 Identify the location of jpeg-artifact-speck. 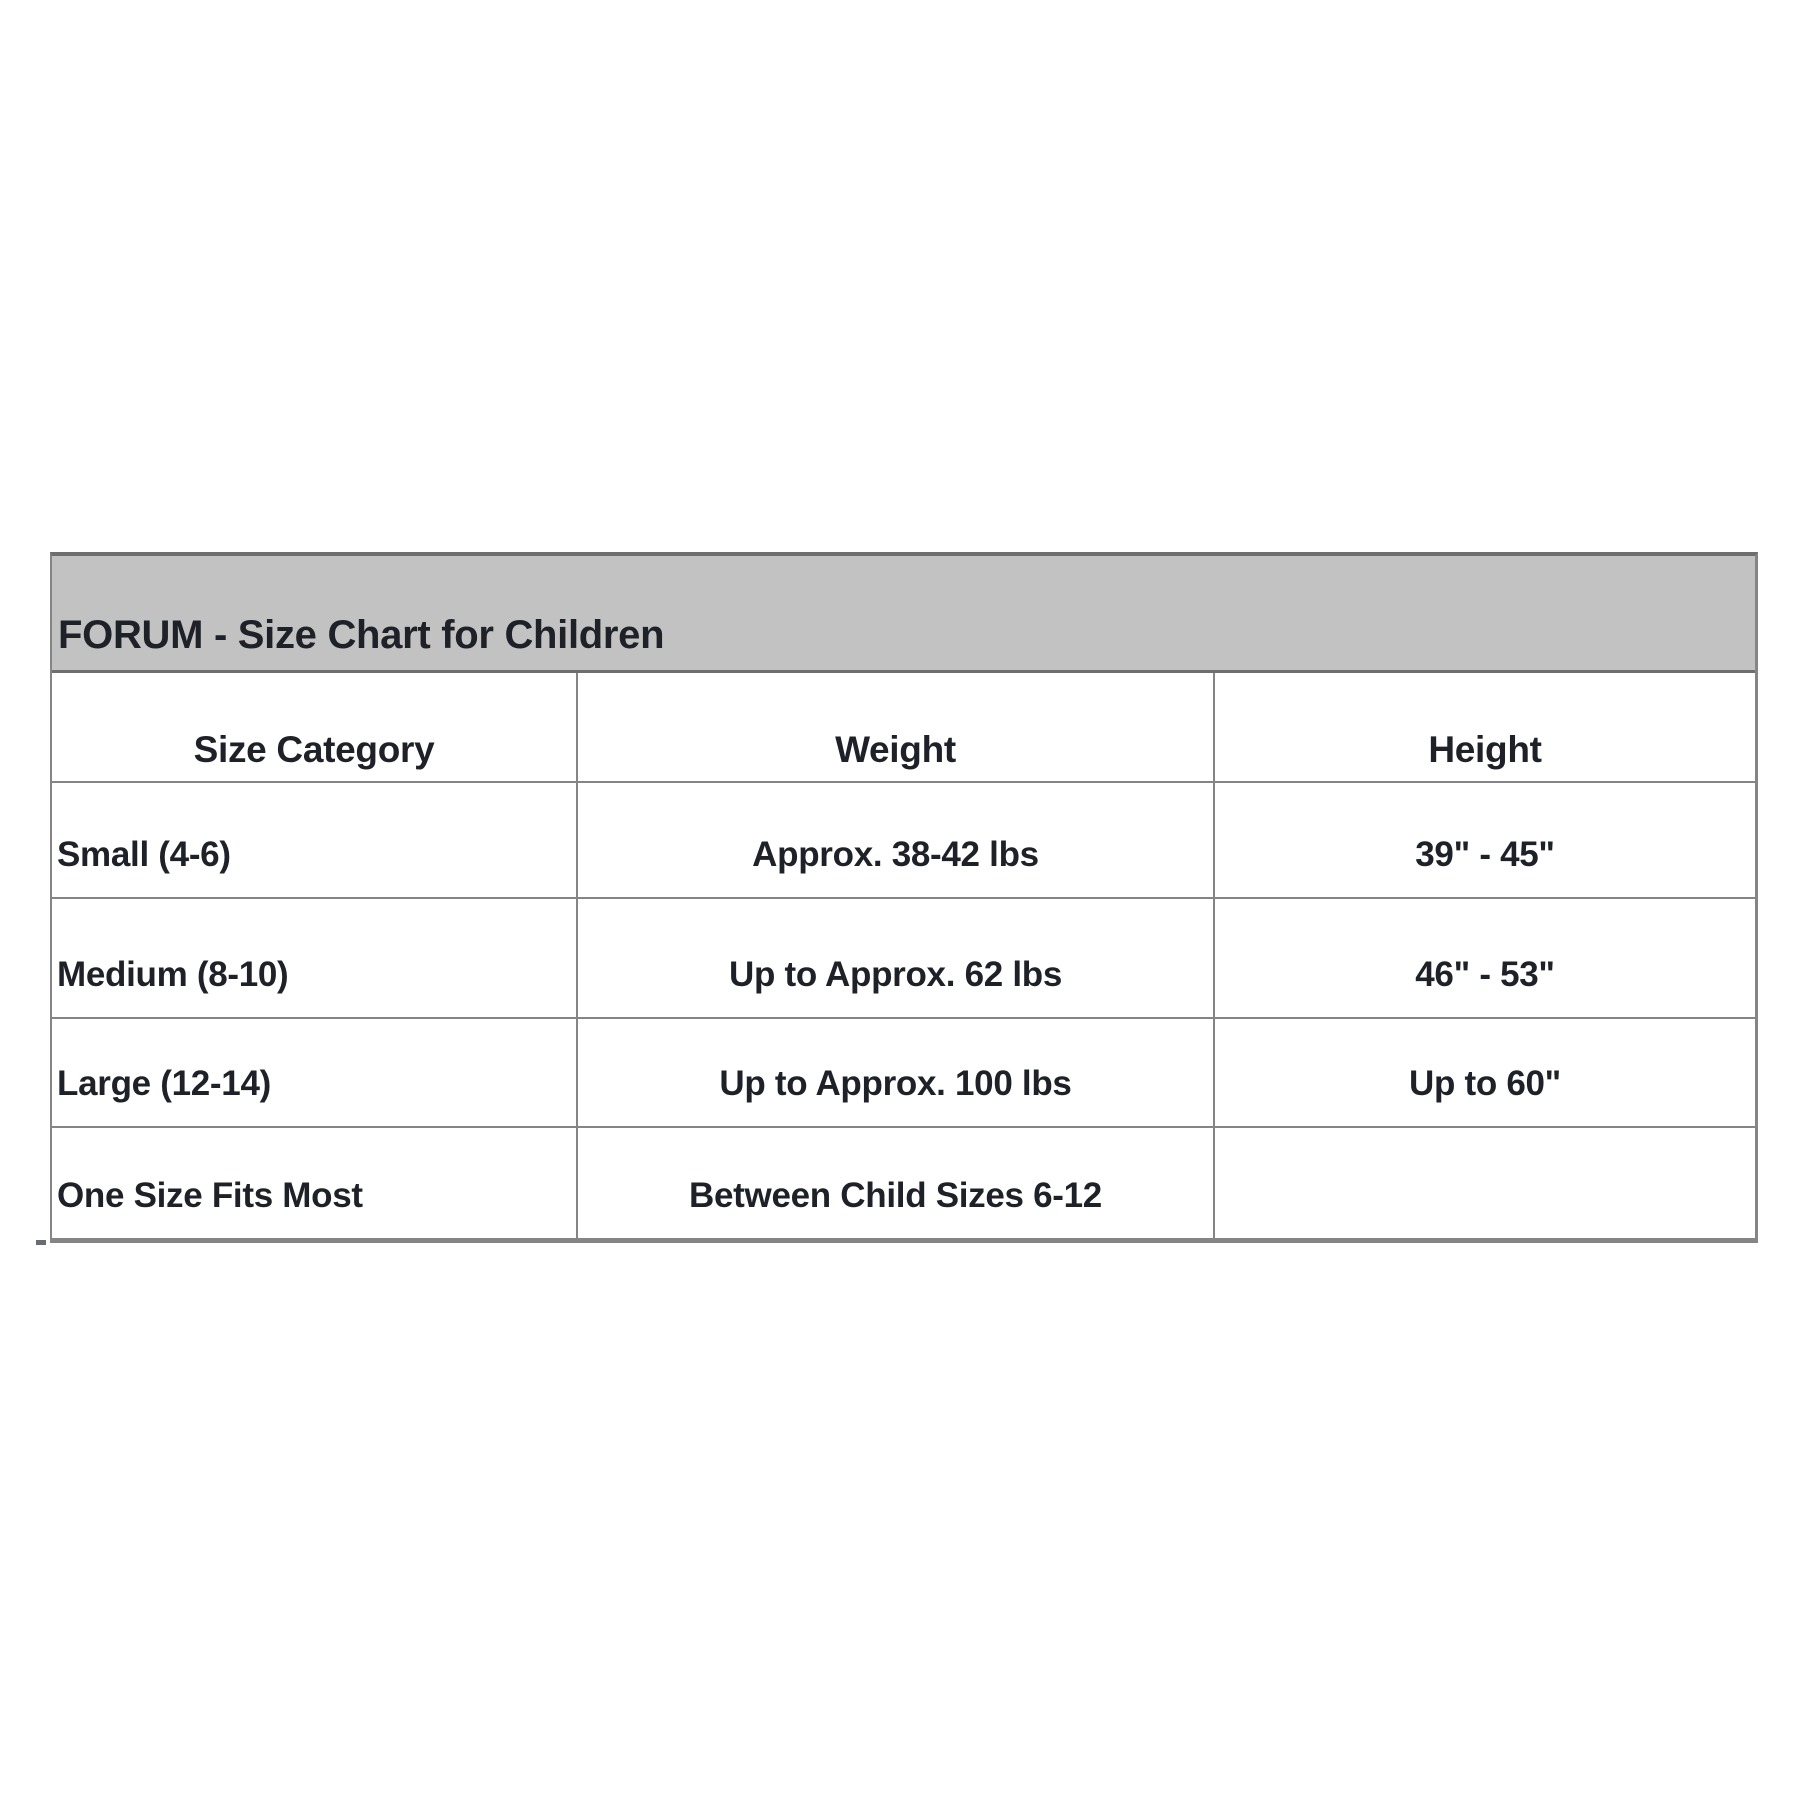
(41, 1242).